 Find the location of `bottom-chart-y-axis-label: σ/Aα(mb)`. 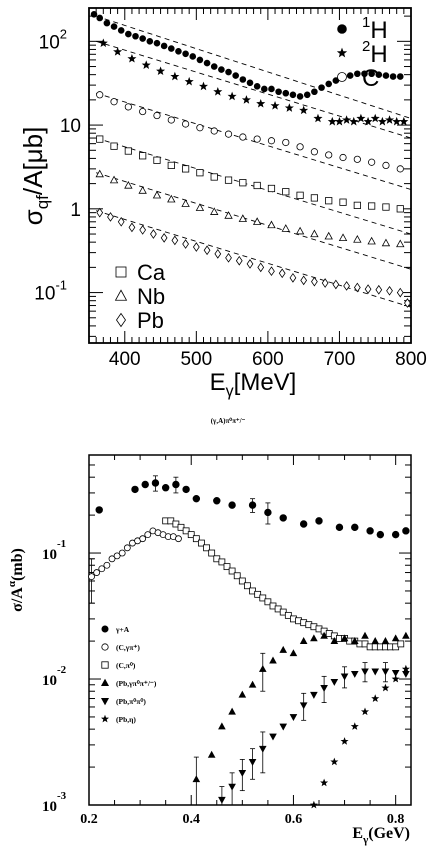

bottom-chart-y-axis-label: σ/Aα(mb) is located at coordinates (16, 580).